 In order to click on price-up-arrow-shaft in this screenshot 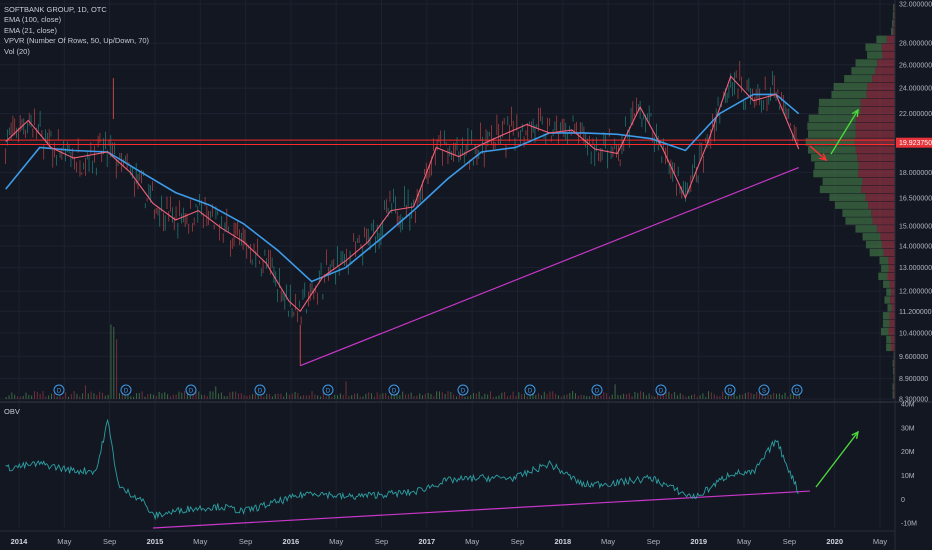, I will do `click(844, 132)`.